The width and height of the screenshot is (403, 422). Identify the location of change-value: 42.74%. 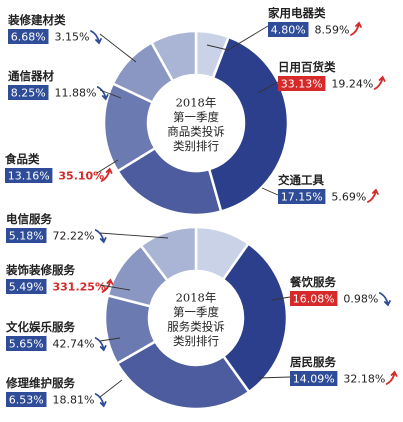
(74, 344).